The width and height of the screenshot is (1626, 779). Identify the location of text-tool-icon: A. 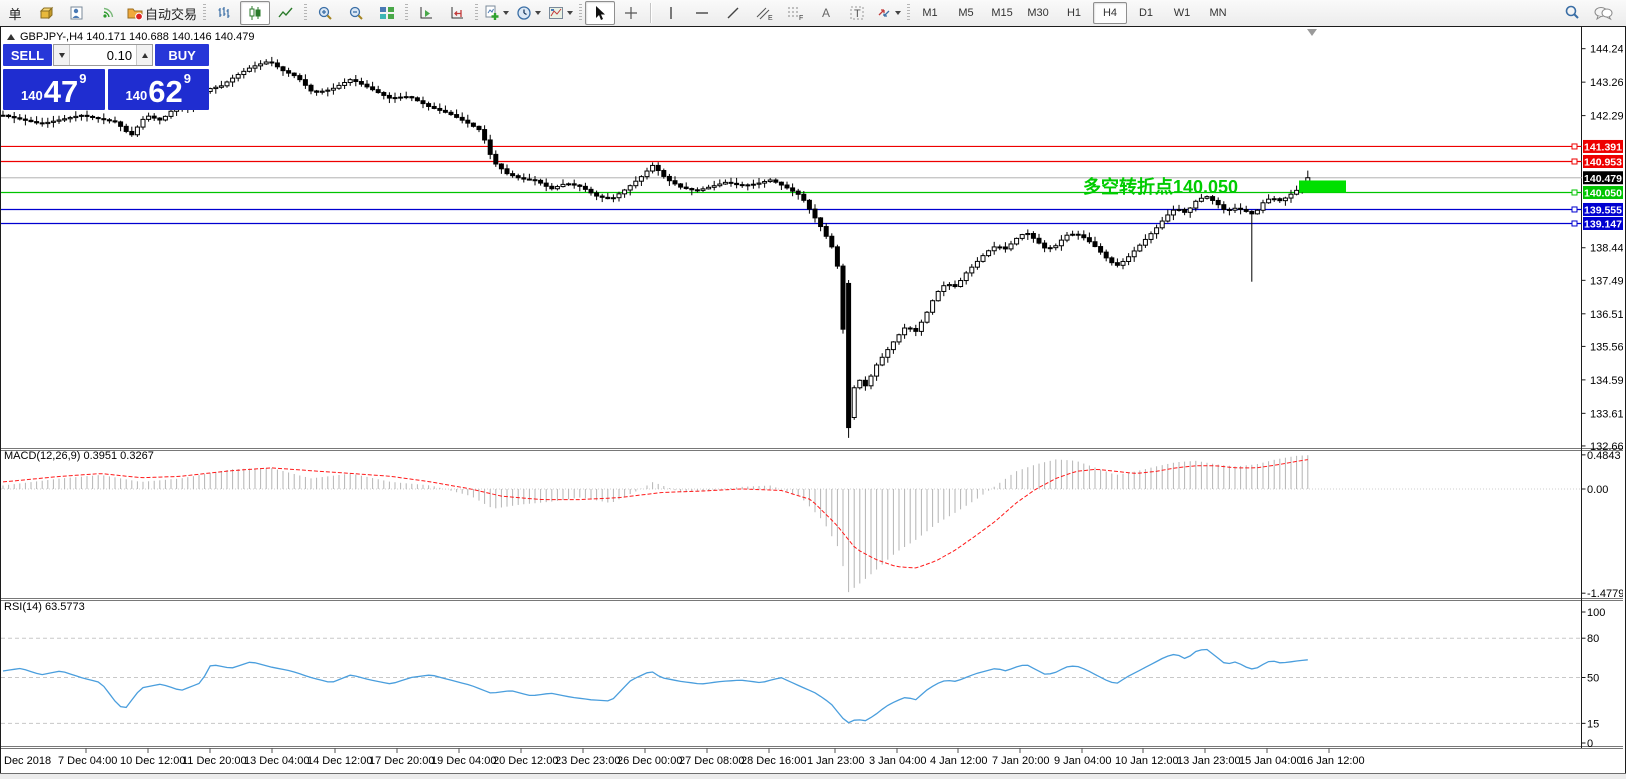
(826, 13).